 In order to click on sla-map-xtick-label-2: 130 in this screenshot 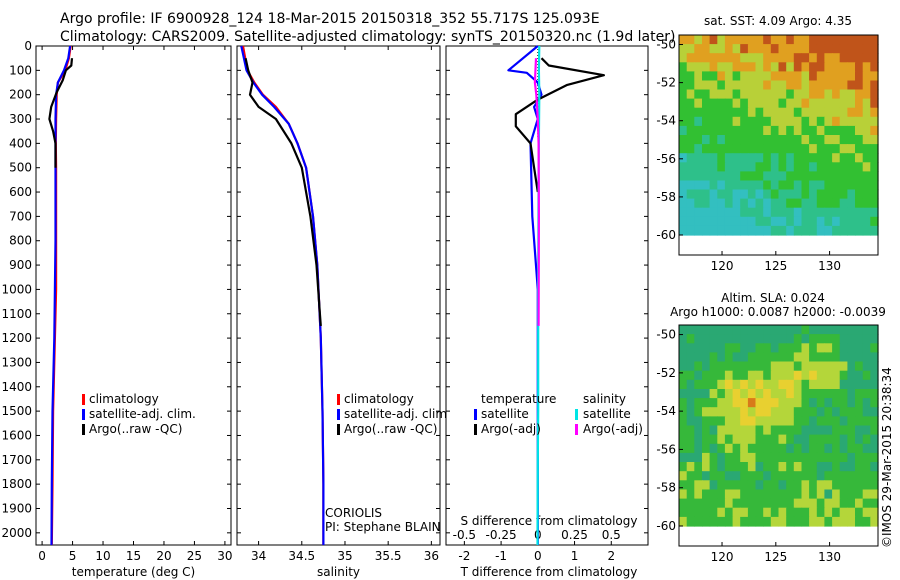, I will do `click(829, 557)`.